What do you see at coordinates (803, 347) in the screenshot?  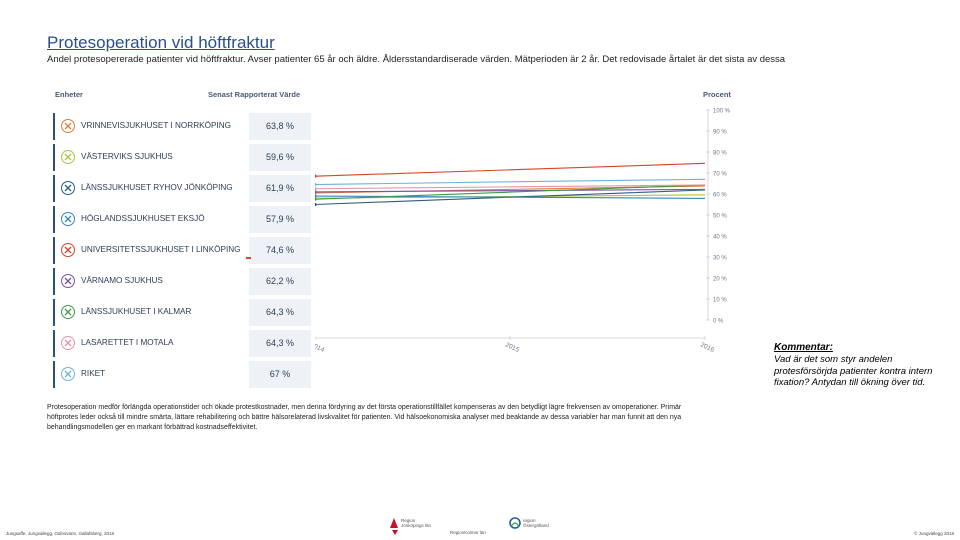 I see `comment-title: Kommentar:` at bounding box center [803, 347].